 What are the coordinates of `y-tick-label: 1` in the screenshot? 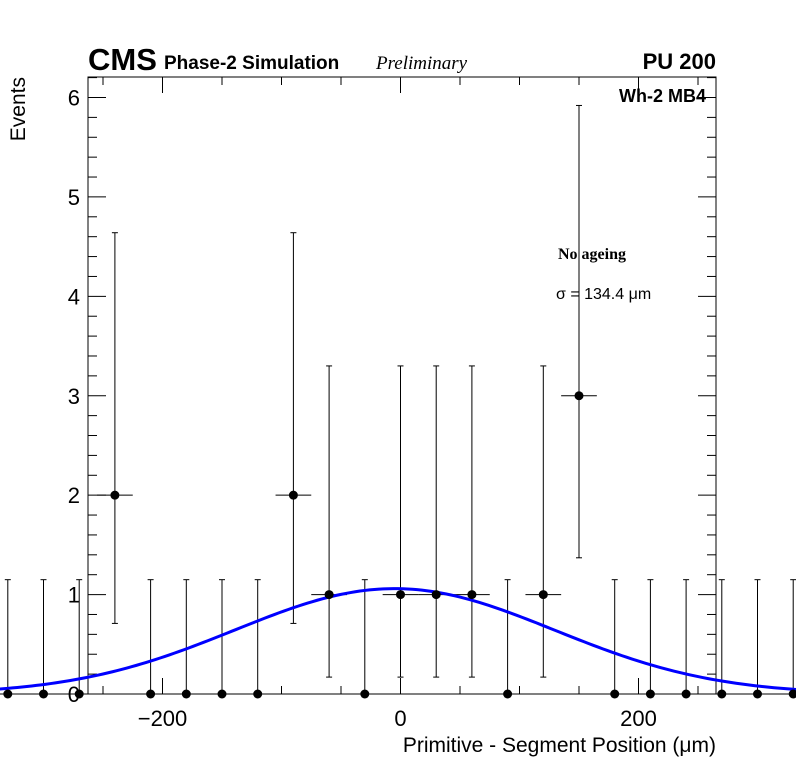 It's located at (74, 595).